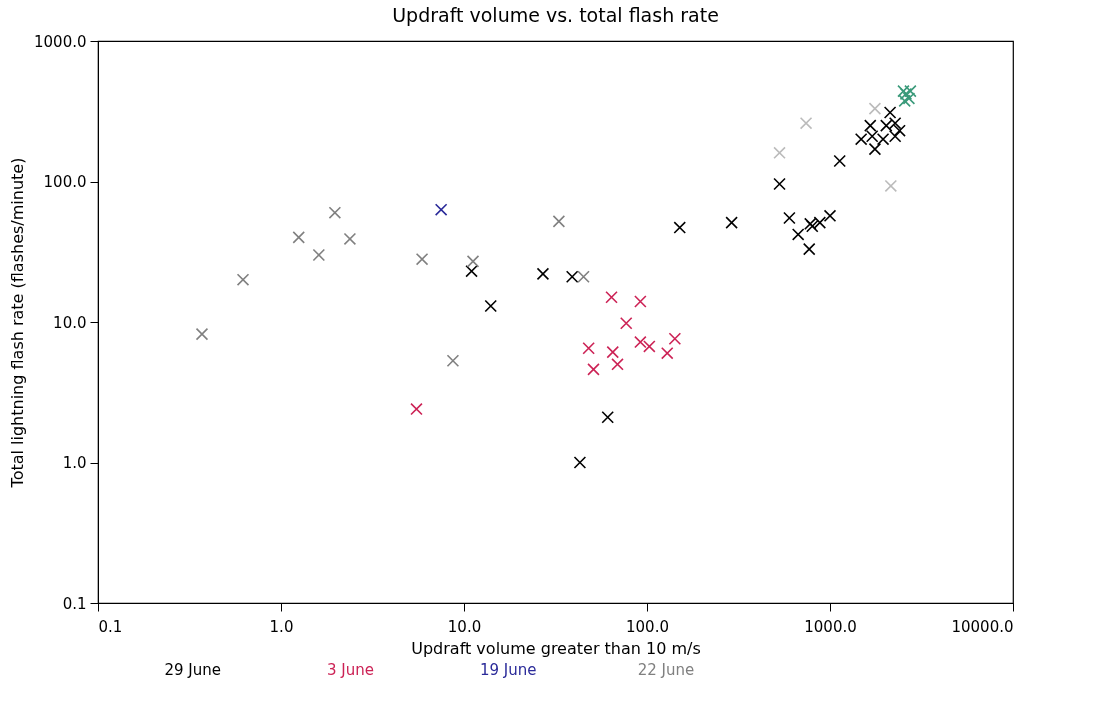 This screenshot has width=1111, height=717. Describe the element at coordinates (70, 322) in the screenshot. I see `y-tick-label: 10.0` at that location.